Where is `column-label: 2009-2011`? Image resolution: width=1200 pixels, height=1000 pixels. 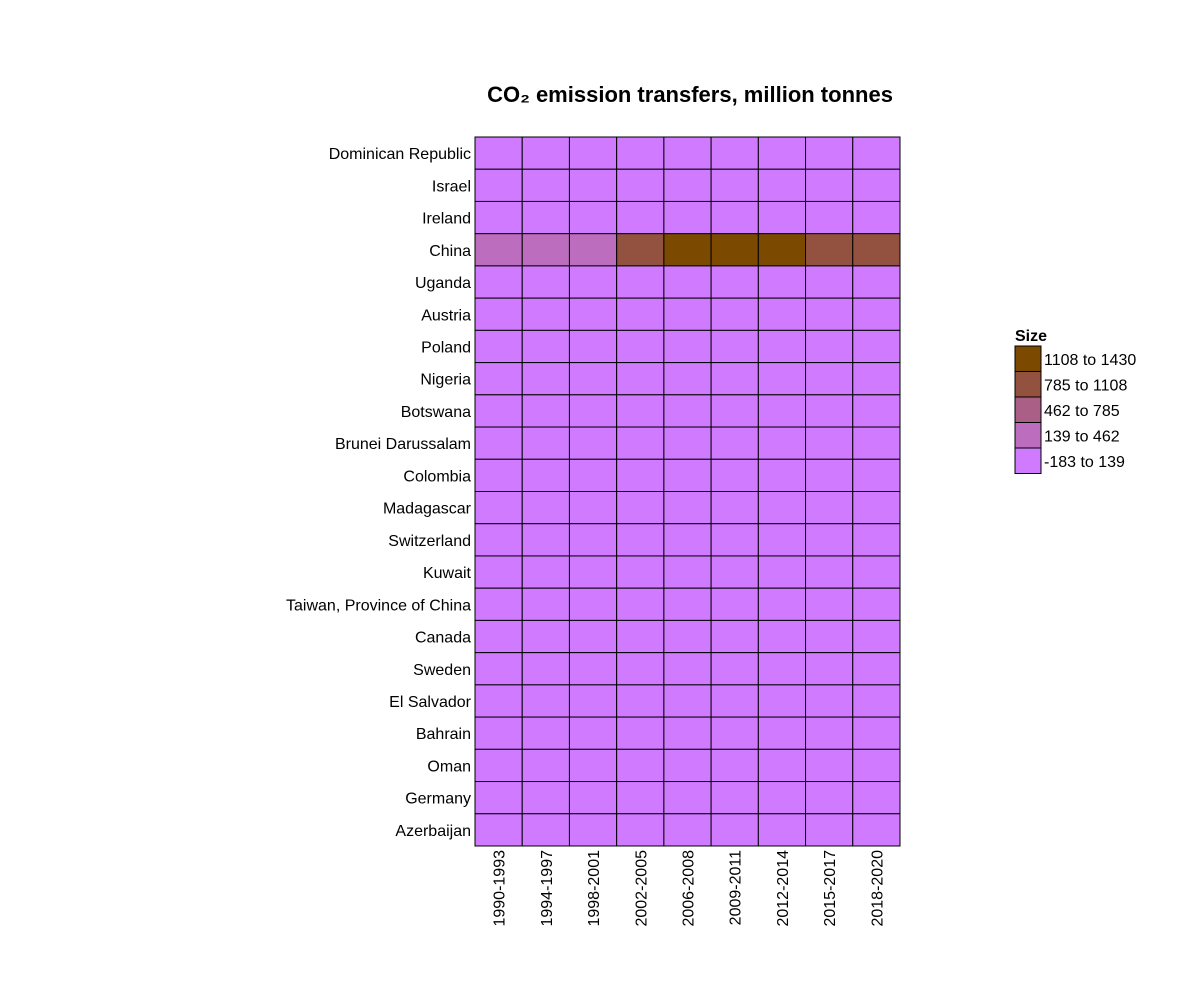
column-label: 2009-2011 is located at coordinates (736, 887).